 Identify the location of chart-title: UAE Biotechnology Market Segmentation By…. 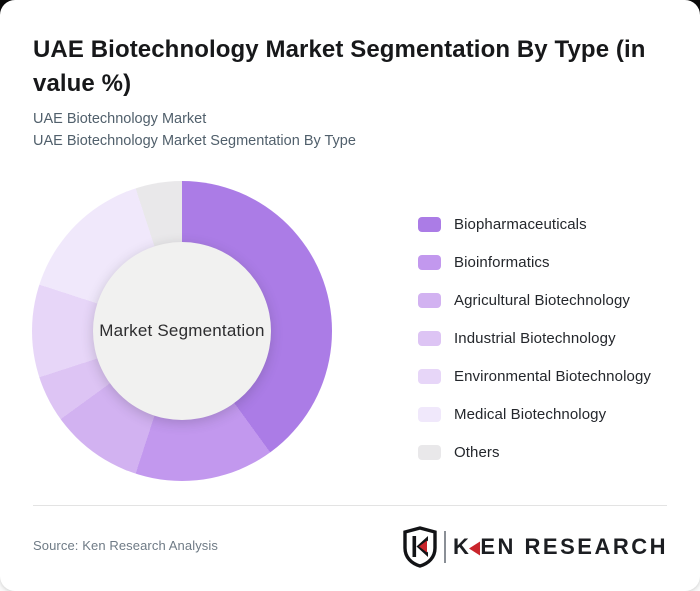
(339, 66).